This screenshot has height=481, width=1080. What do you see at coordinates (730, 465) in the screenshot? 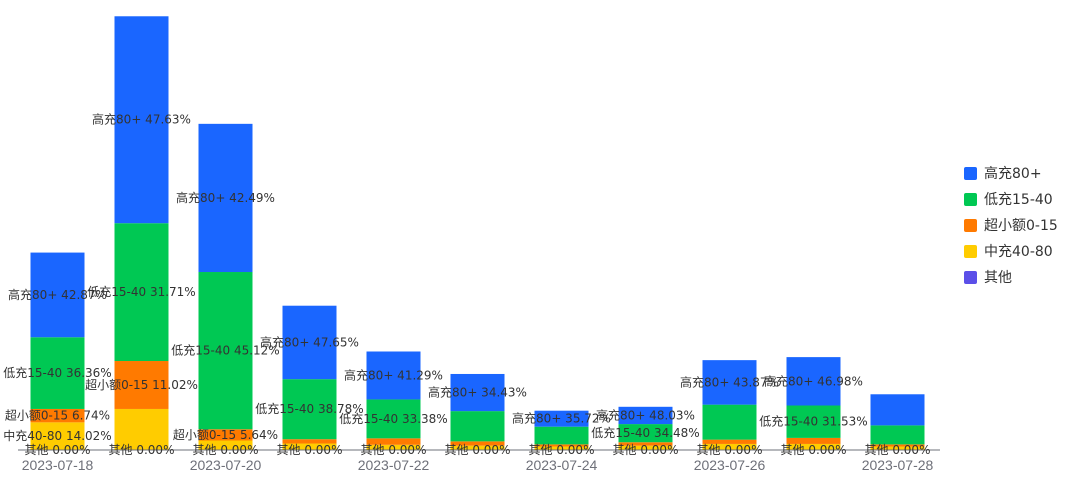
I see `x-tick-label: 2023-07-26` at bounding box center [730, 465].